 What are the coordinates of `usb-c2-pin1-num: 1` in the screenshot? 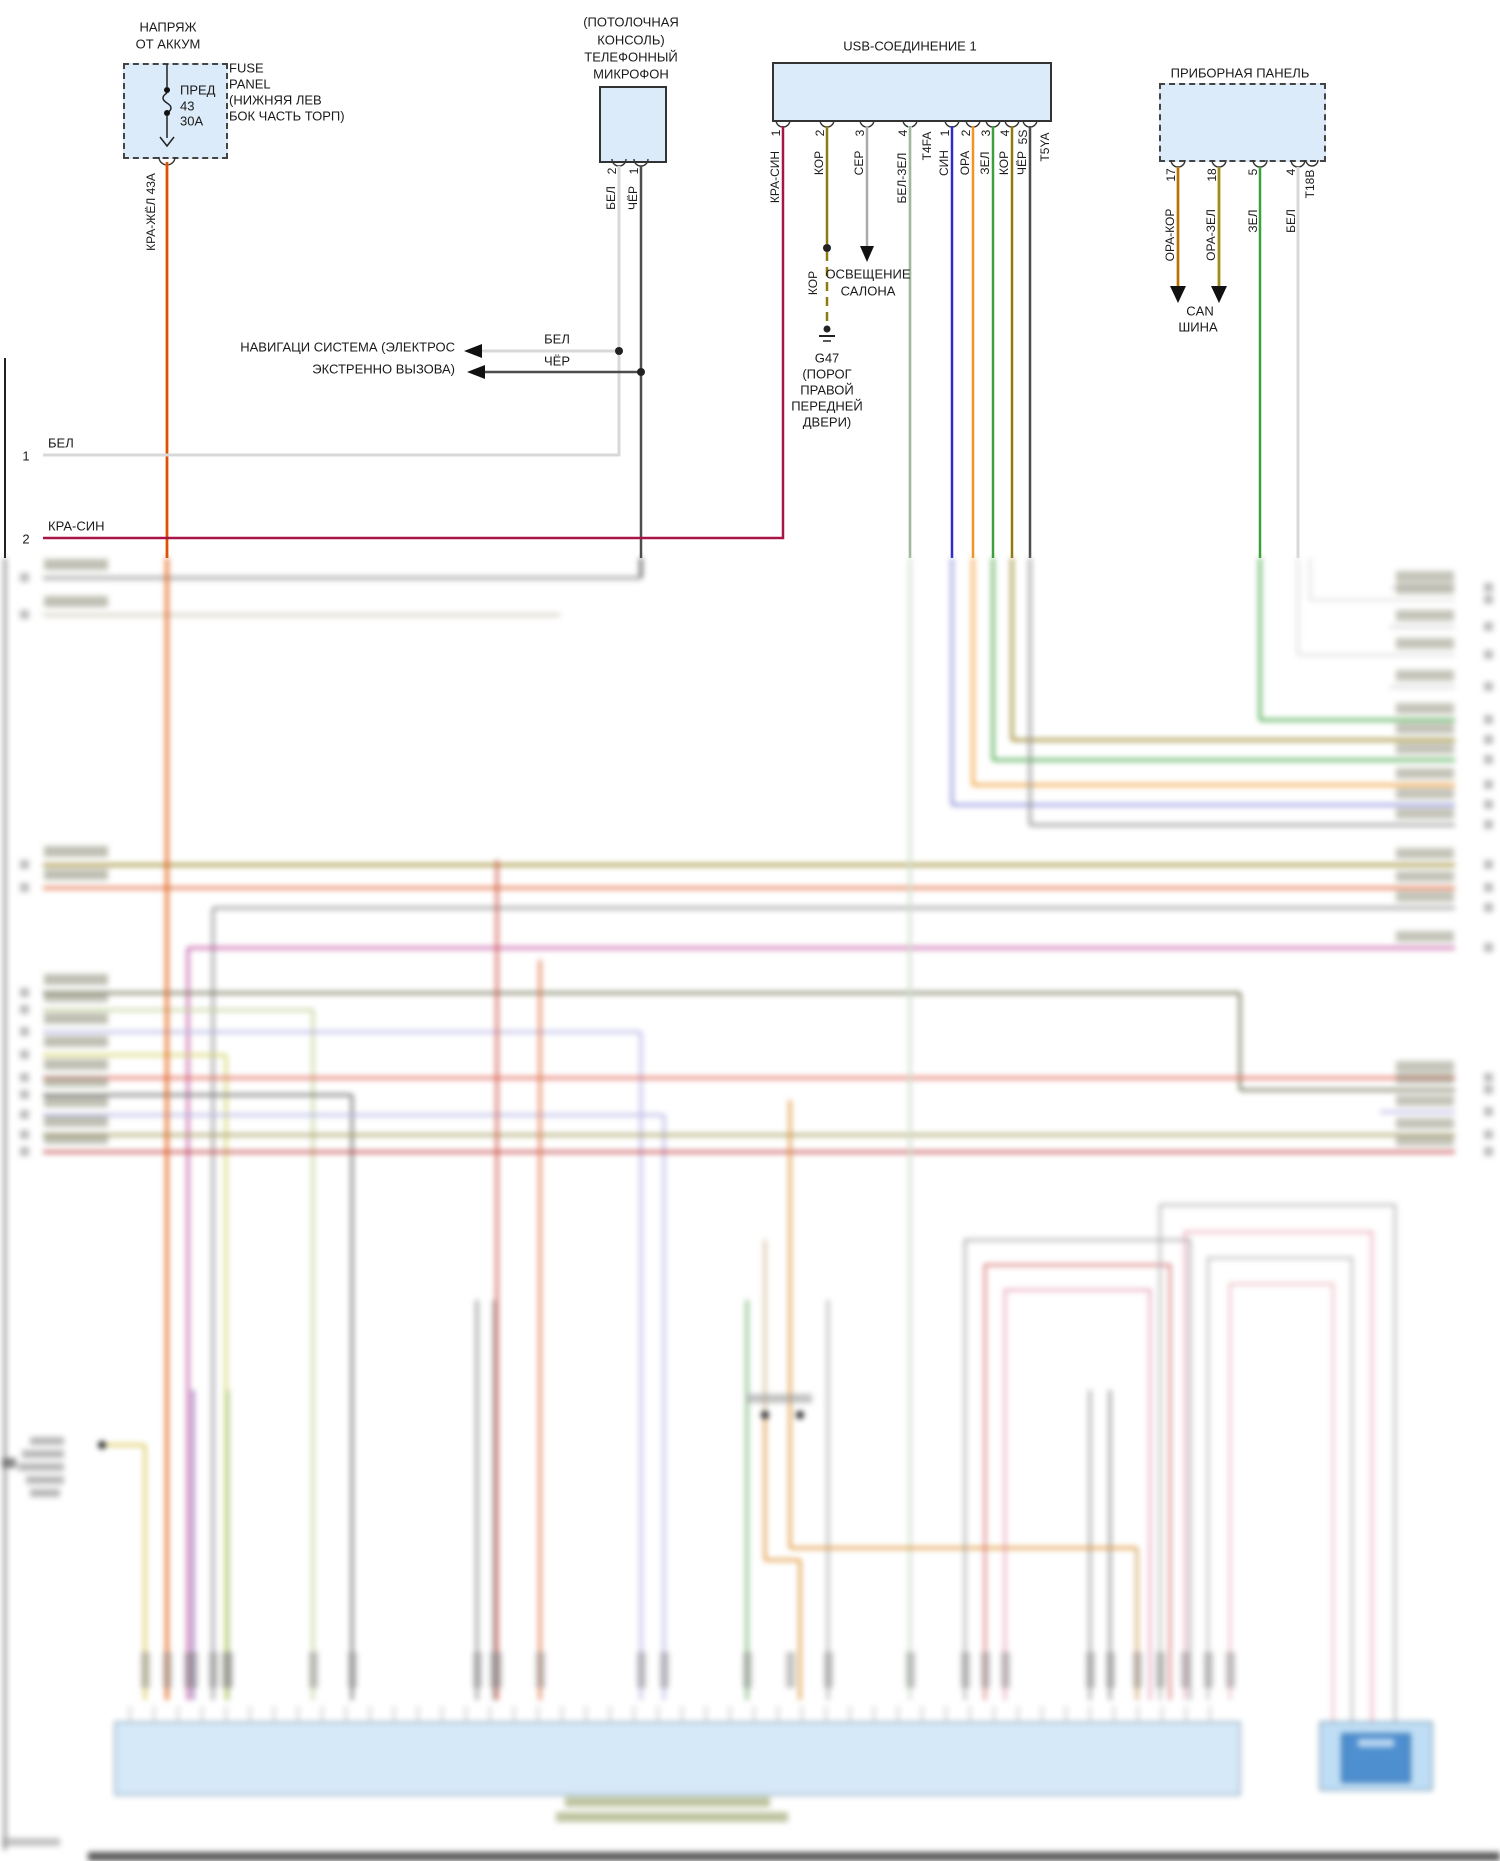 It's located at (945, 133).